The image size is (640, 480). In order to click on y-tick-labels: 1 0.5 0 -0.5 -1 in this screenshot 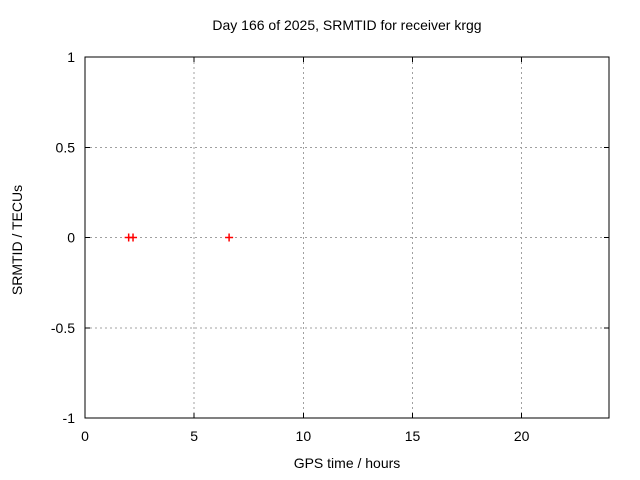, I will do `click(63, 237)`.